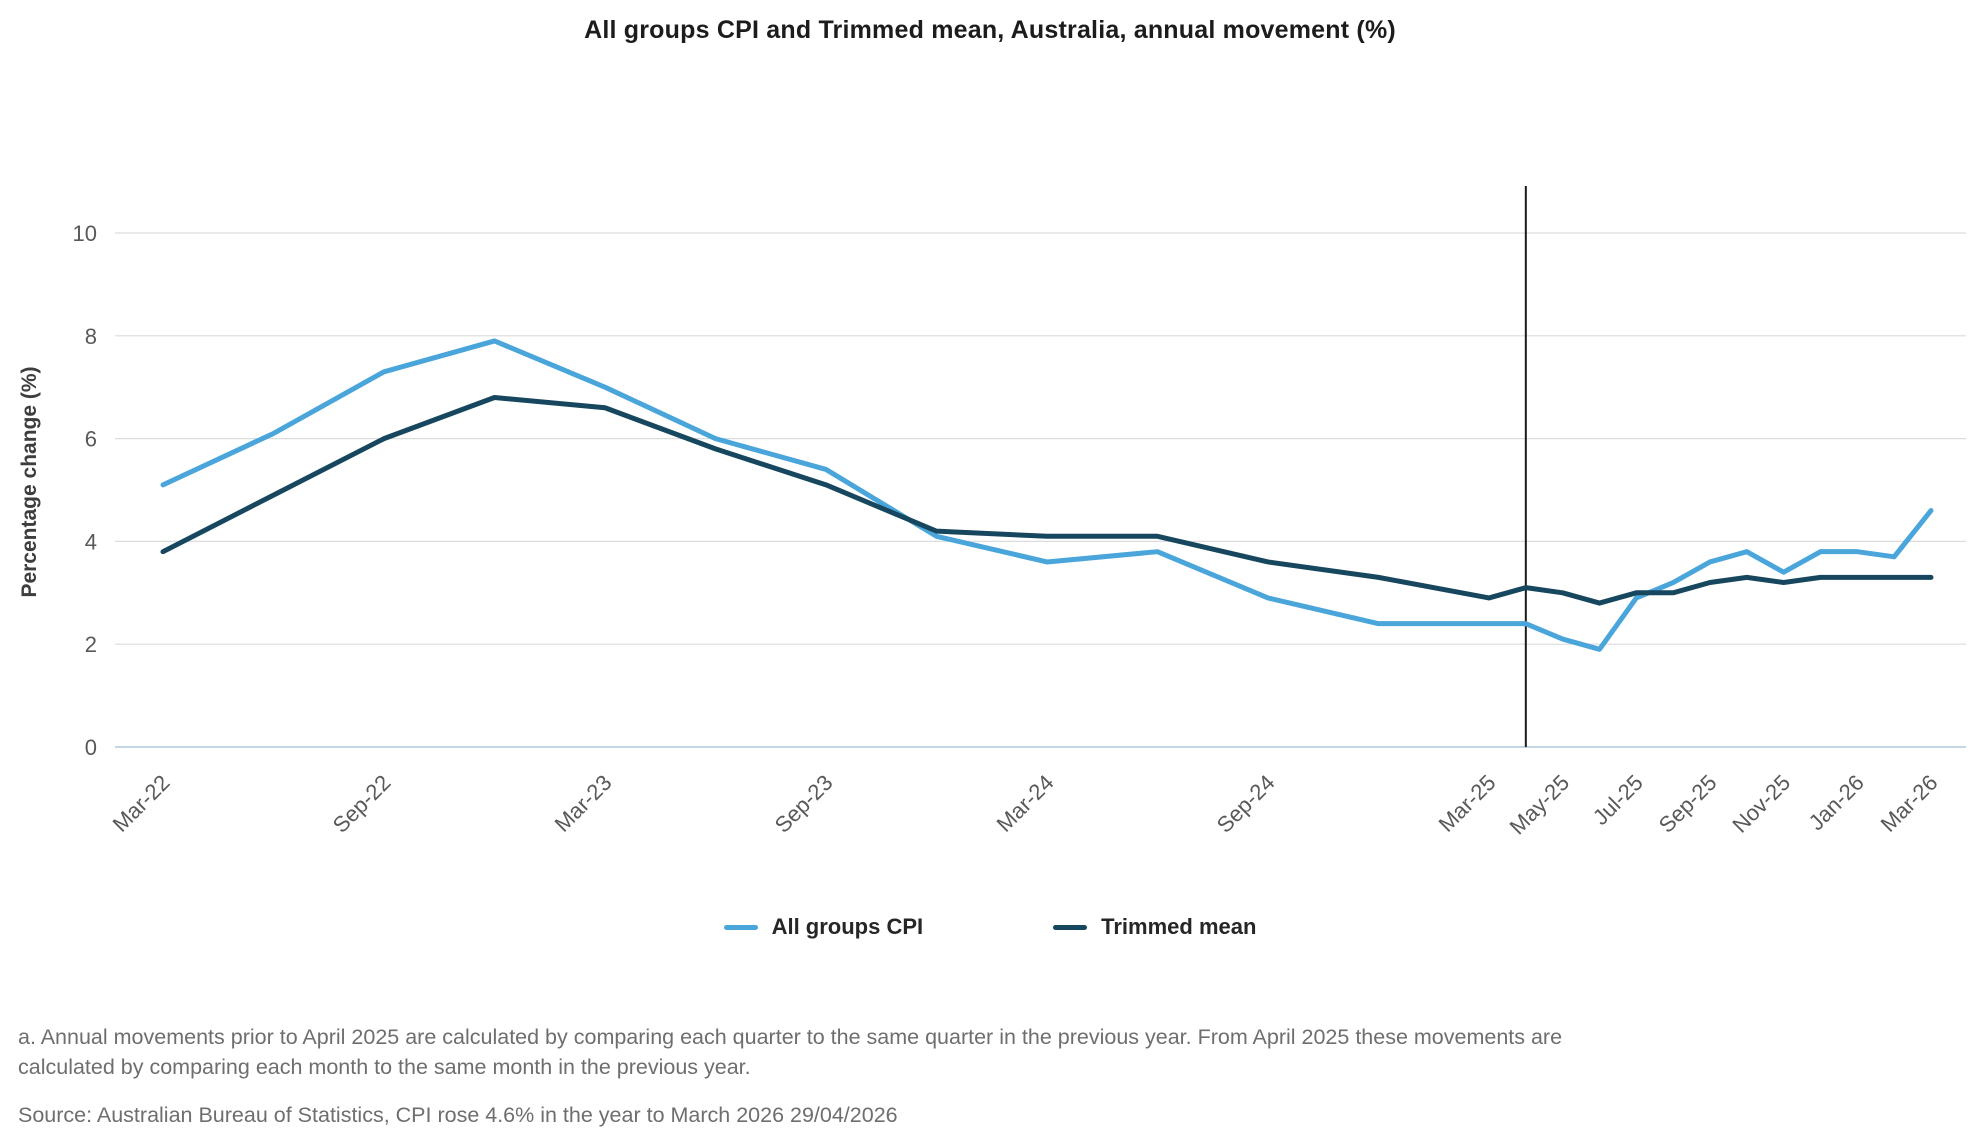 The height and width of the screenshot is (1140, 1980). I want to click on x-tick-label: Sep-24, so click(1246, 804).